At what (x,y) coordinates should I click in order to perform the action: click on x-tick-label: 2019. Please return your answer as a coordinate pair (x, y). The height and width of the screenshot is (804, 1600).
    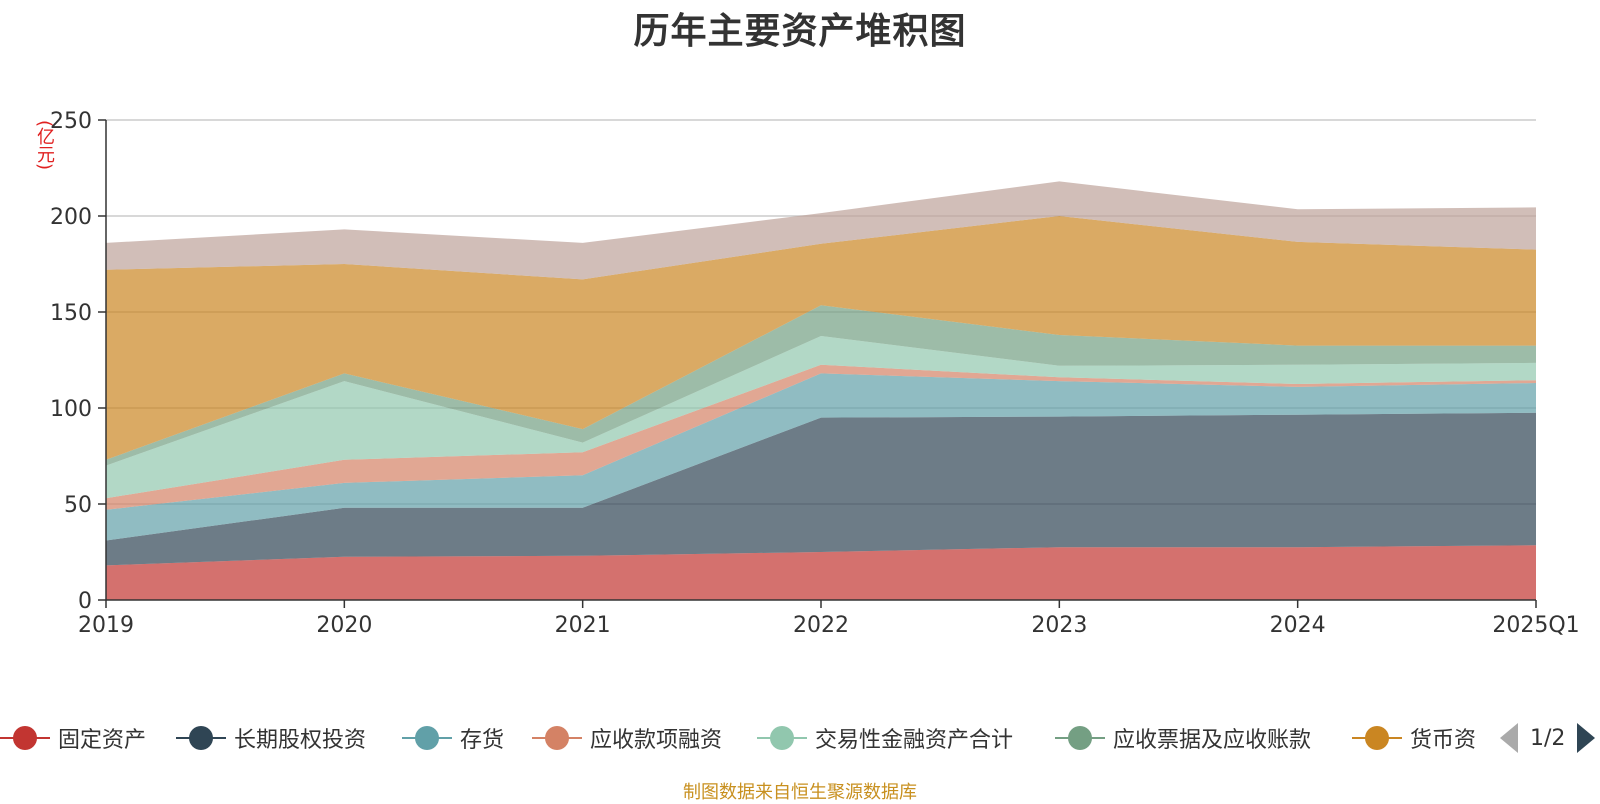
    Looking at the image, I should click on (106, 625).